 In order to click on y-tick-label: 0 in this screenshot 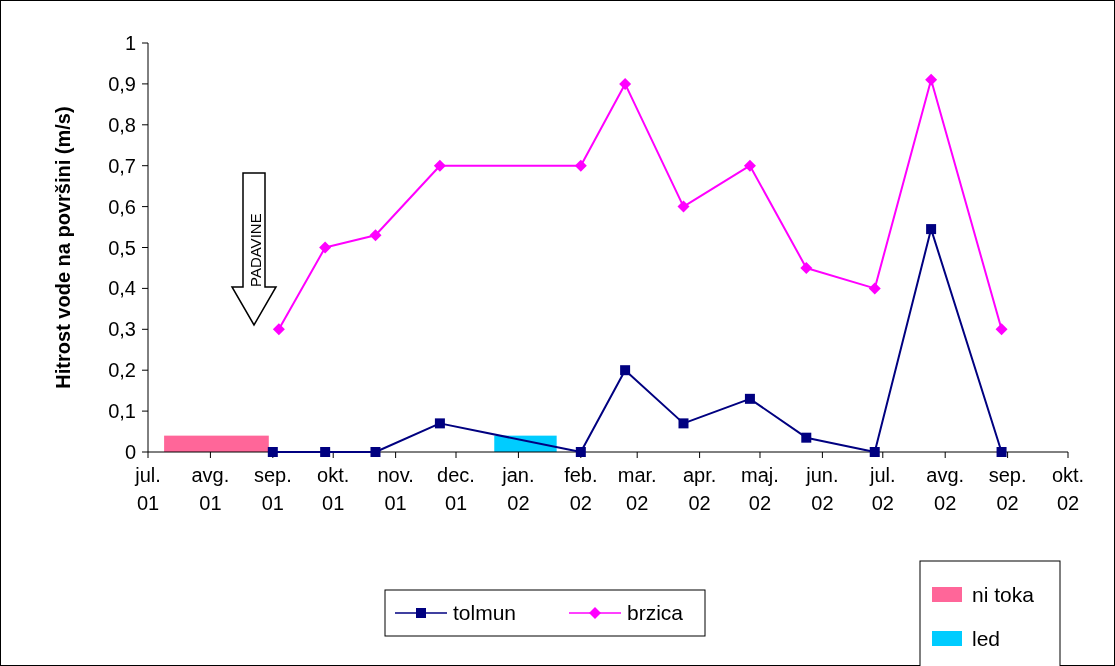, I will do `click(130, 452)`.